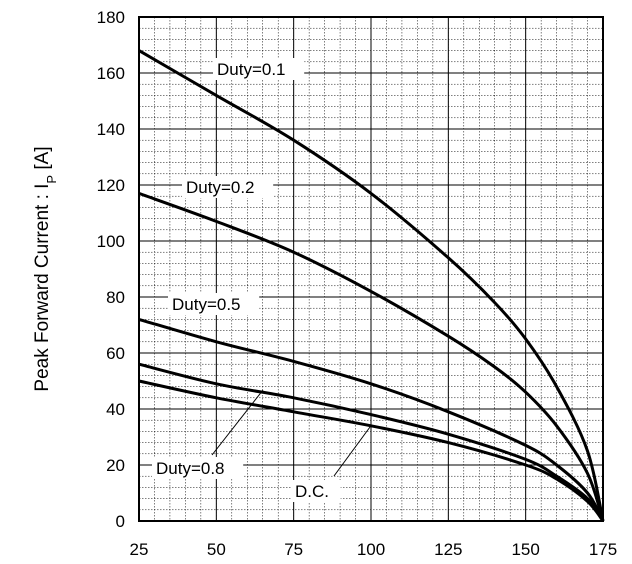 This screenshot has width=632, height=564. What do you see at coordinates (206, 304) in the screenshot?
I see `series-label-2: Duty=0.5` at bounding box center [206, 304].